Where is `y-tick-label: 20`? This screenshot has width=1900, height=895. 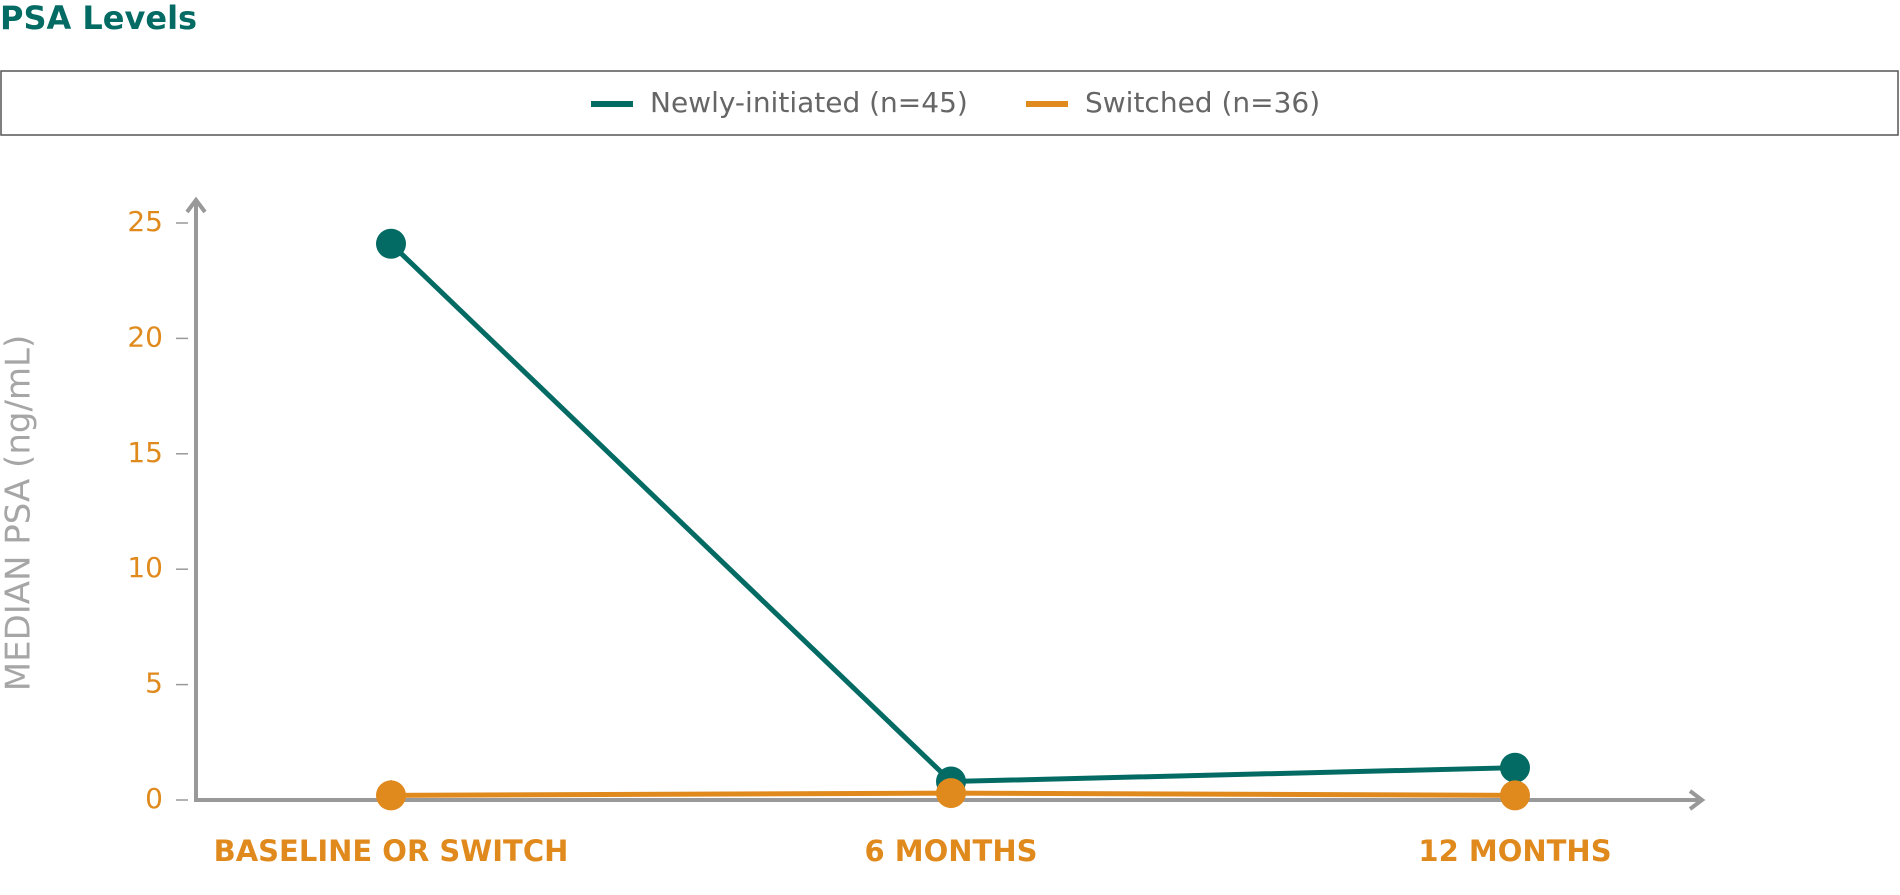 y-tick-label: 20 is located at coordinates (145, 336).